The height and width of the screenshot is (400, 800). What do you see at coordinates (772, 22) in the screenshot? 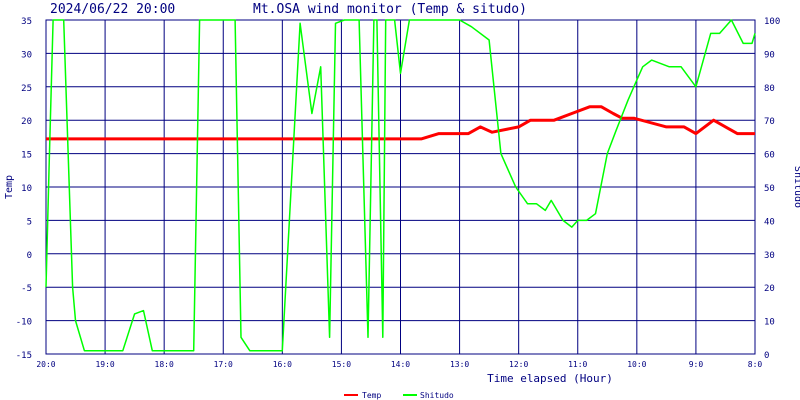
I see `y-right-tick-label: 100` at bounding box center [772, 22].